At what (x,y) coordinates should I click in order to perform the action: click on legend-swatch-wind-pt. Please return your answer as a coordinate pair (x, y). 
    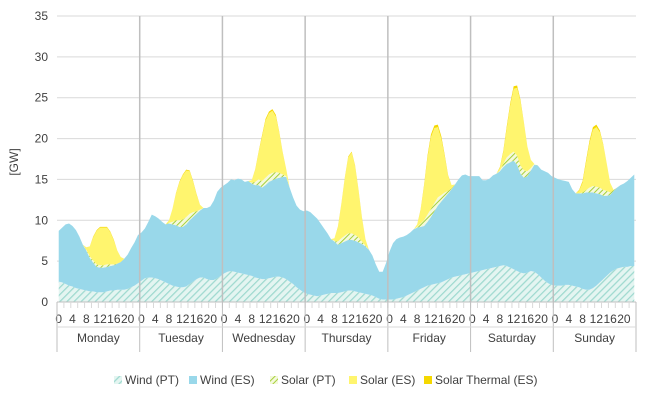
    Looking at the image, I should click on (118, 380).